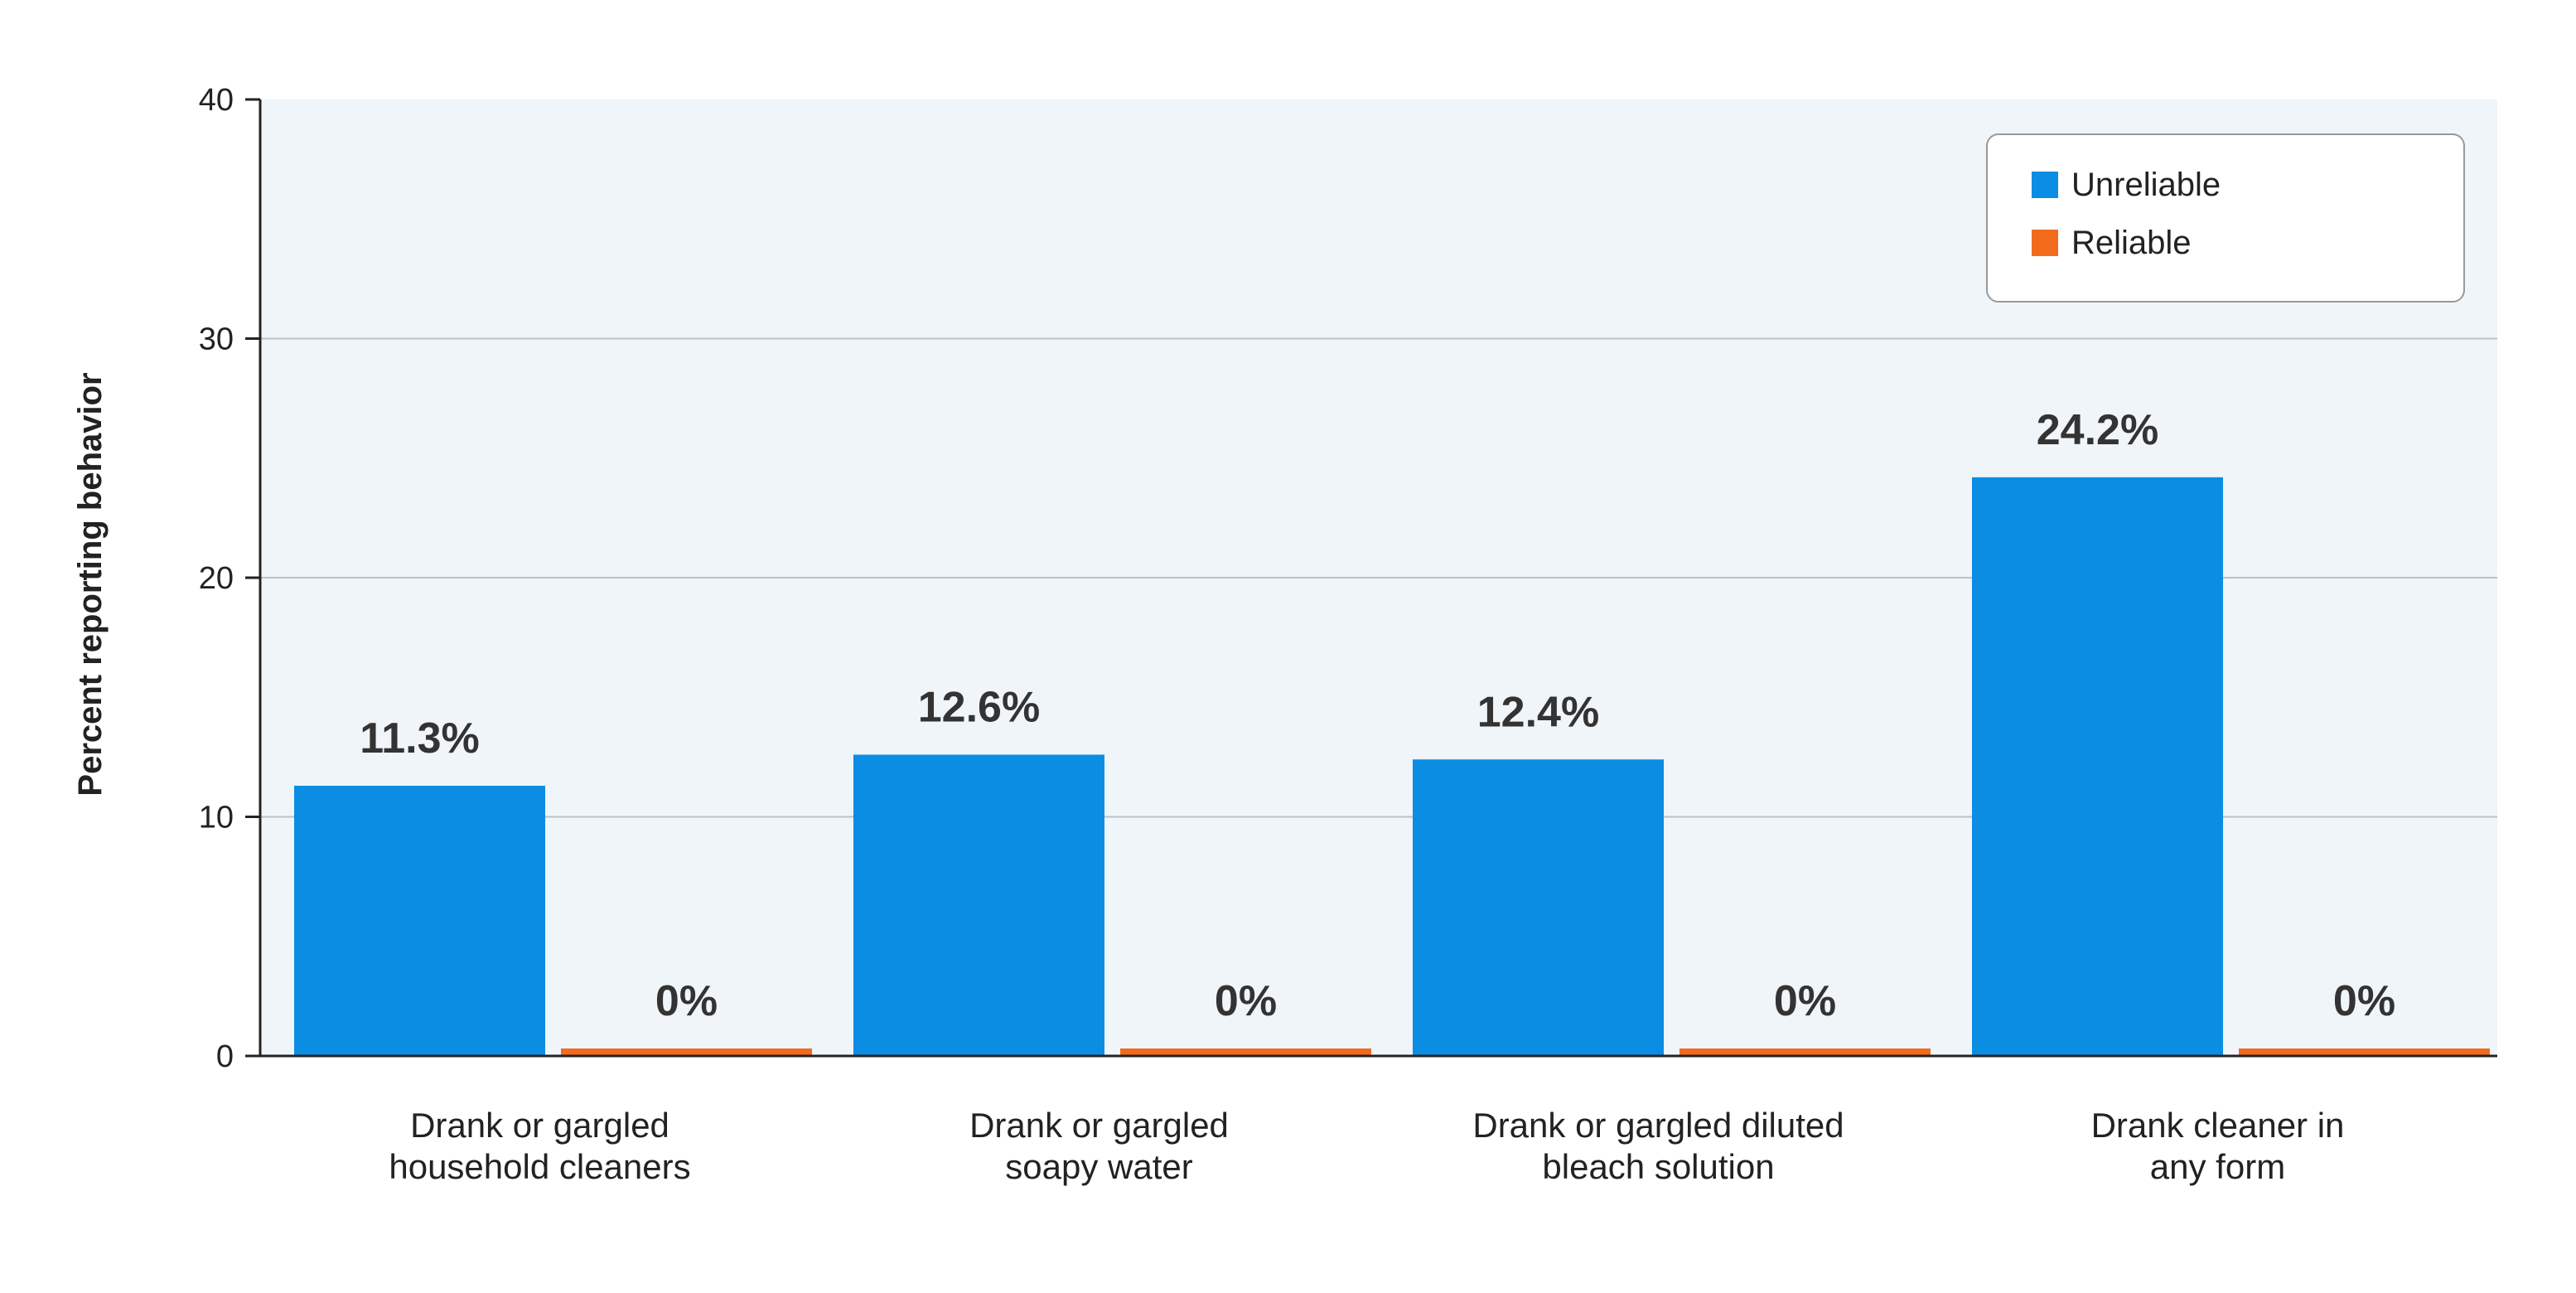 This screenshot has width=2576, height=1293. Describe the element at coordinates (2146, 185) in the screenshot. I see `legend-label-unreliable: Unreliable` at that location.